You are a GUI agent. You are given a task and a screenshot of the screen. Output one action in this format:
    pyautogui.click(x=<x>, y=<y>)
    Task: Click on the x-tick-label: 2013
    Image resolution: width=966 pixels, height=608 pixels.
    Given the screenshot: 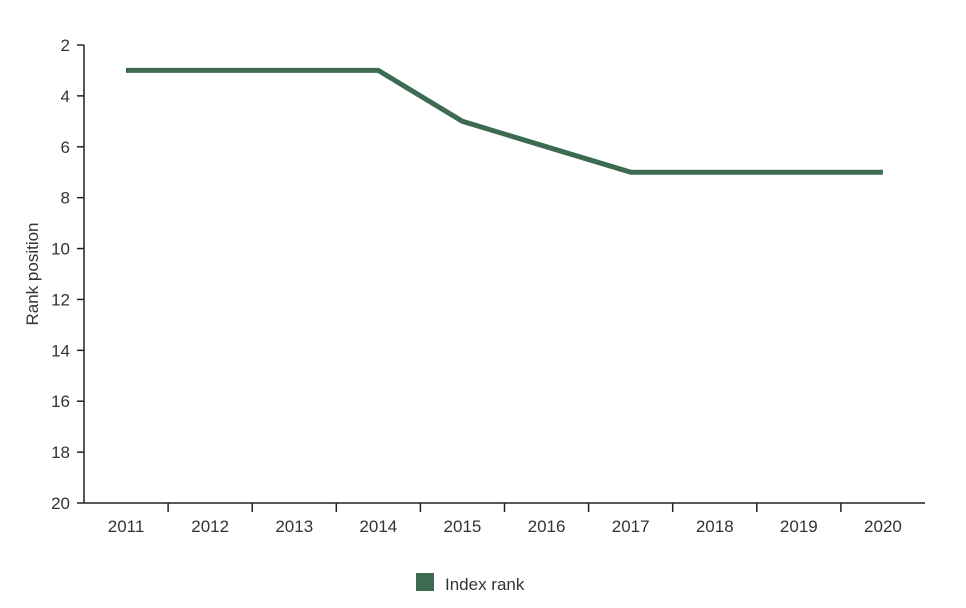 What is the action you would take?
    pyautogui.click(x=294, y=526)
    